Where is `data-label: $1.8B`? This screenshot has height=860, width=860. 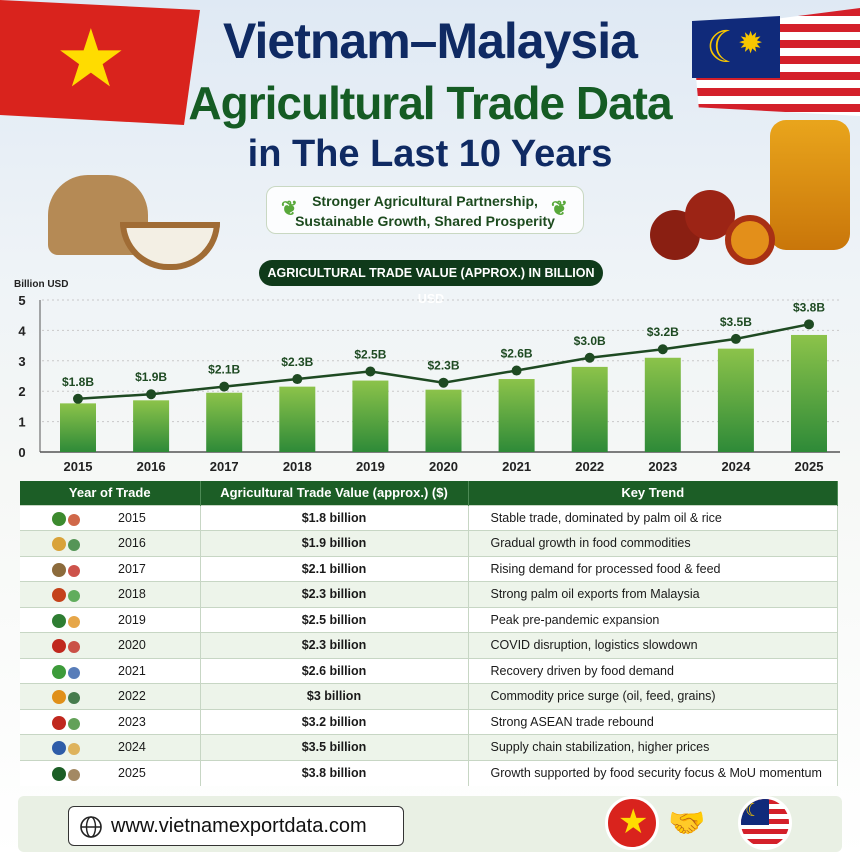 data-label: $1.8B is located at coordinates (78, 382).